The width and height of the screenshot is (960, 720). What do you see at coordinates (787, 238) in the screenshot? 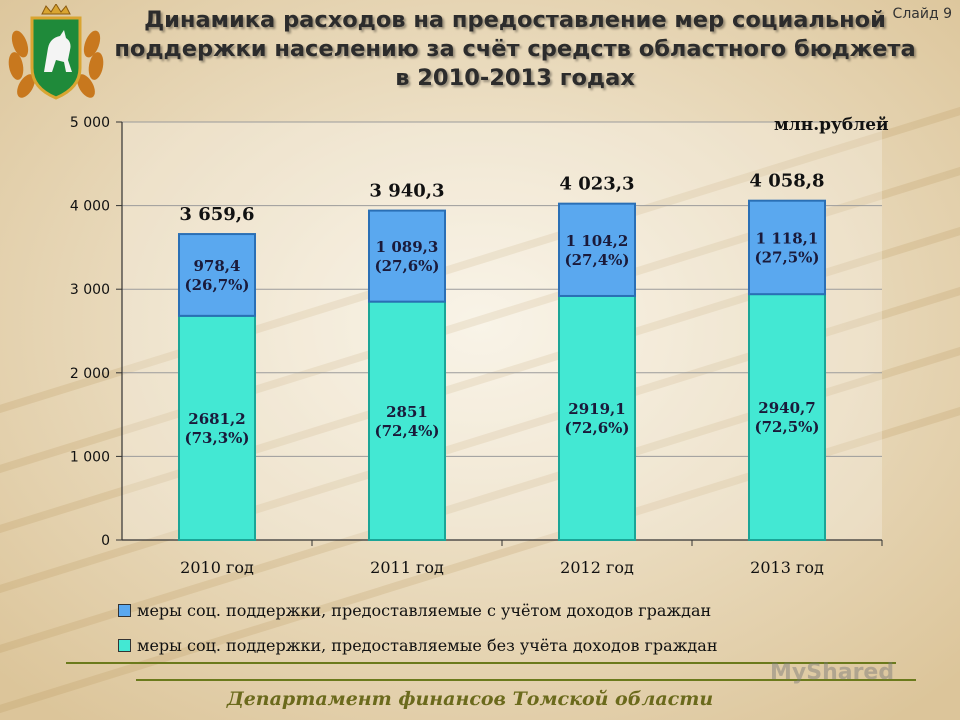
I see `data-label: 1 118,1` at bounding box center [787, 238].